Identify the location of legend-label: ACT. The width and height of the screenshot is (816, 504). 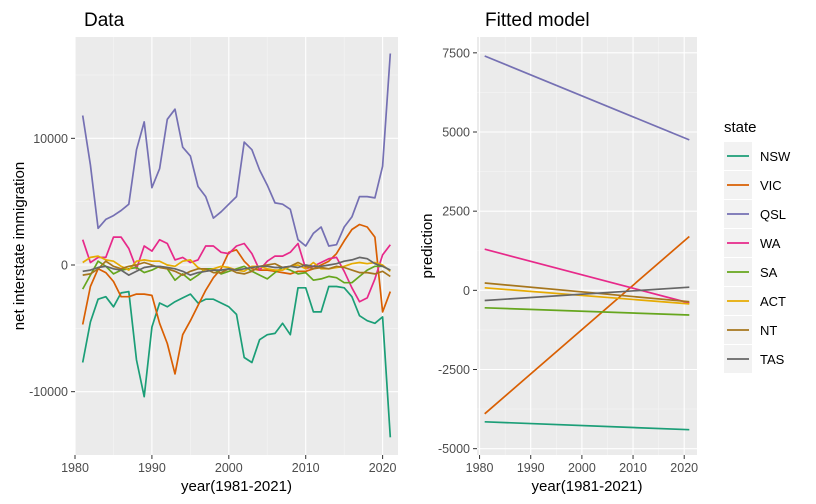
(773, 301).